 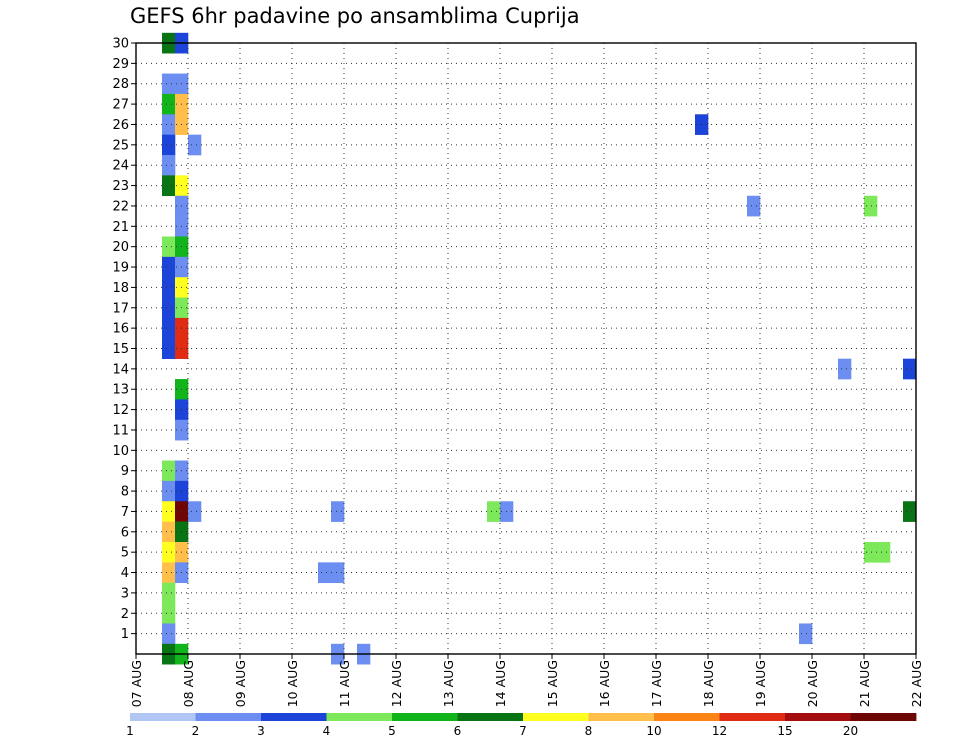 What do you see at coordinates (458, 731) in the screenshot?
I see `colorbar-label: 6` at bounding box center [458, 731].